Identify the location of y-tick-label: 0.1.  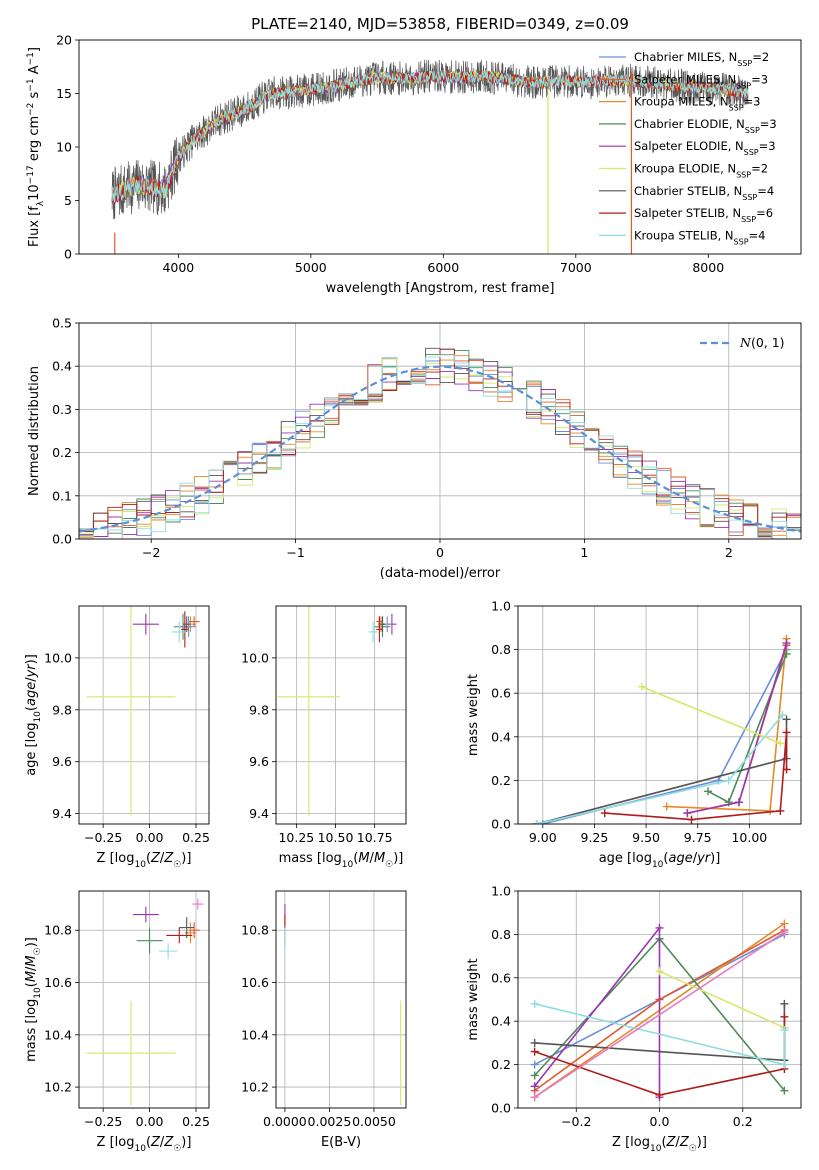
(62, 495).